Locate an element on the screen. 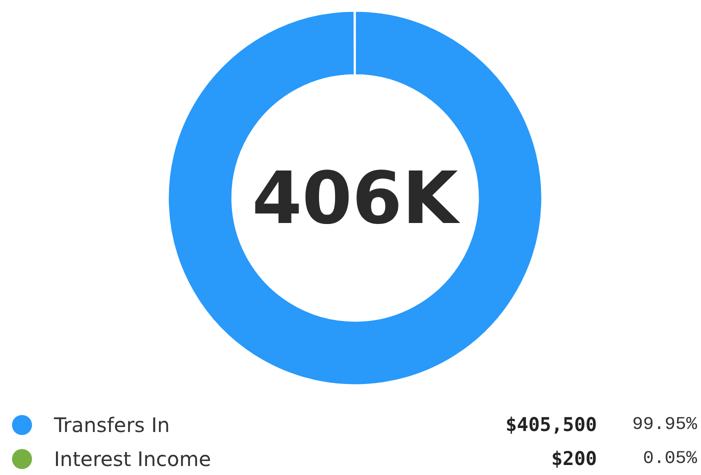  text: 0.05% is located at coordinates (670, 459).